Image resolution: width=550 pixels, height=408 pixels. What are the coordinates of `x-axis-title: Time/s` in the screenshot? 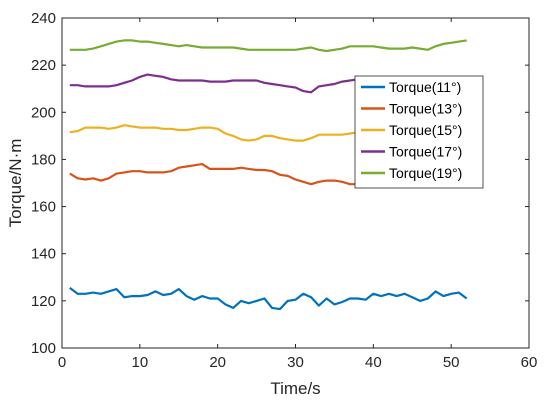 It's located at (295, 388).